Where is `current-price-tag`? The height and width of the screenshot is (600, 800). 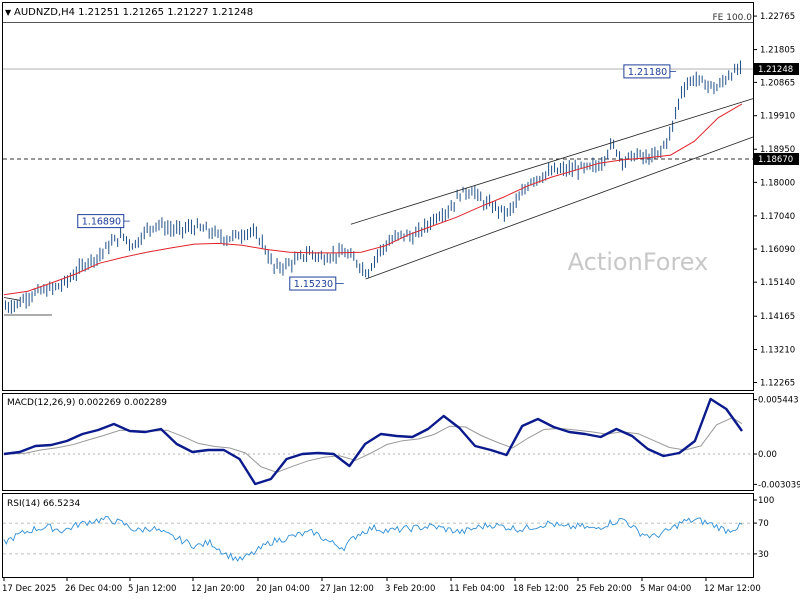
current-price-tag is located at coordinates (776, 69).